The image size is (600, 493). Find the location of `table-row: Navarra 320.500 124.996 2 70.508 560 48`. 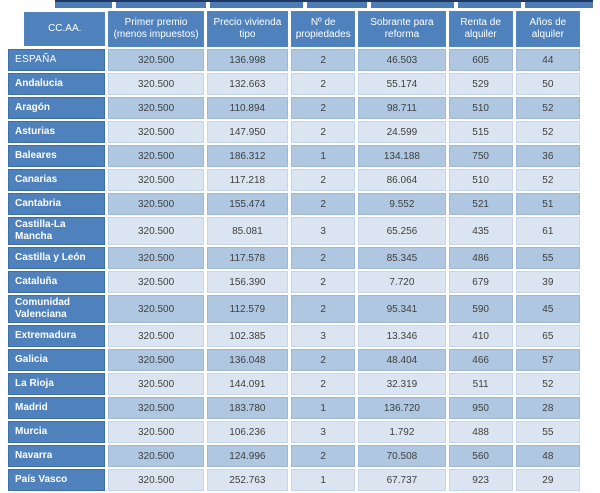

table-row: Navarra 320.500 124.996 2 70.508 560 48 is located at coordinates (294, 456).